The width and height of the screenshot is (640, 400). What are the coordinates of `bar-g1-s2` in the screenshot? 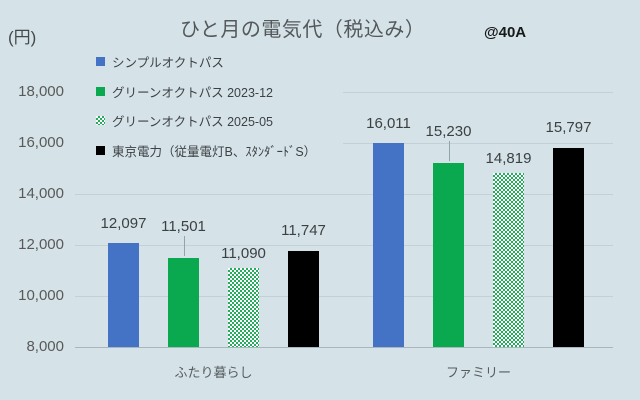 It's located at (508, 260).